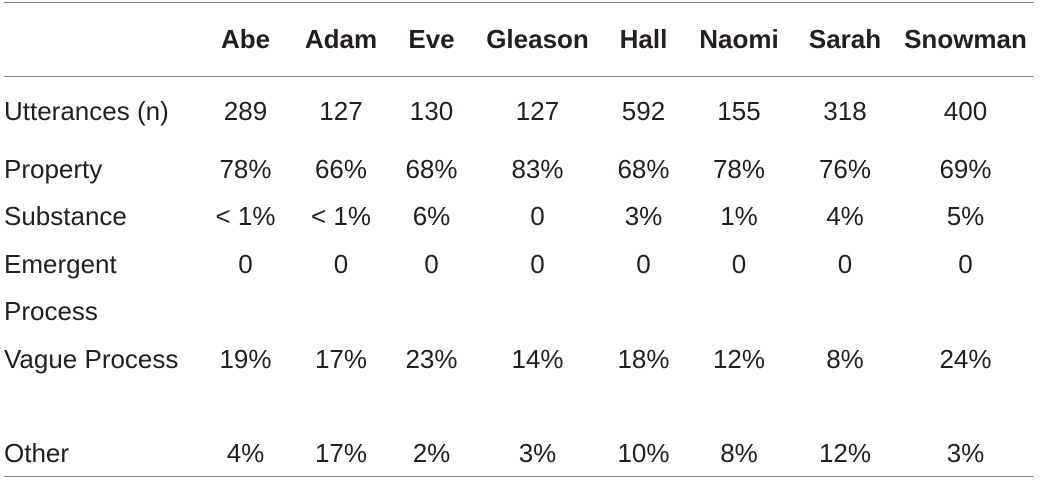 The height and width of the screenshot is (485, 1040). I want to click on table-row: Other 4% 17% 2% 3% 10% 8% 12% 3%, so click(519, 453).